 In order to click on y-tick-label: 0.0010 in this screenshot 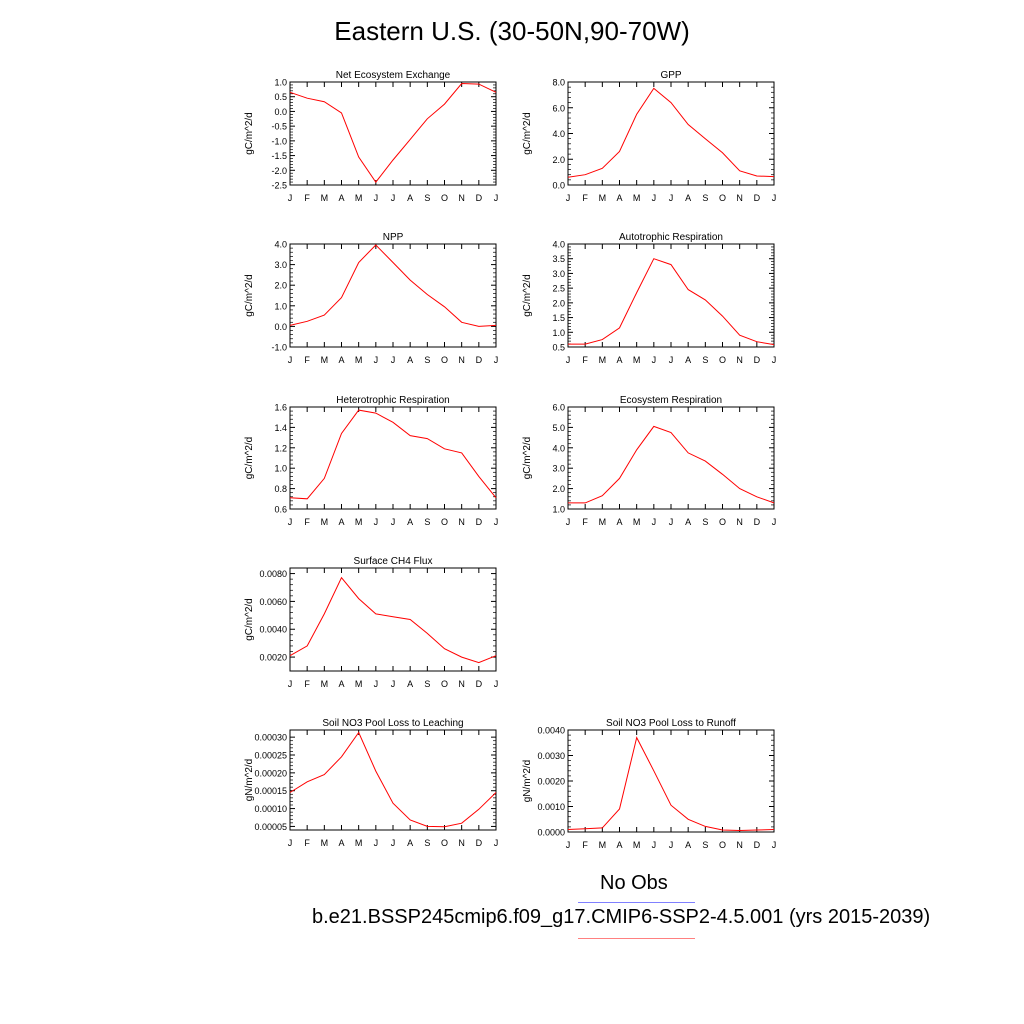, I will do `click(551, 807)`.